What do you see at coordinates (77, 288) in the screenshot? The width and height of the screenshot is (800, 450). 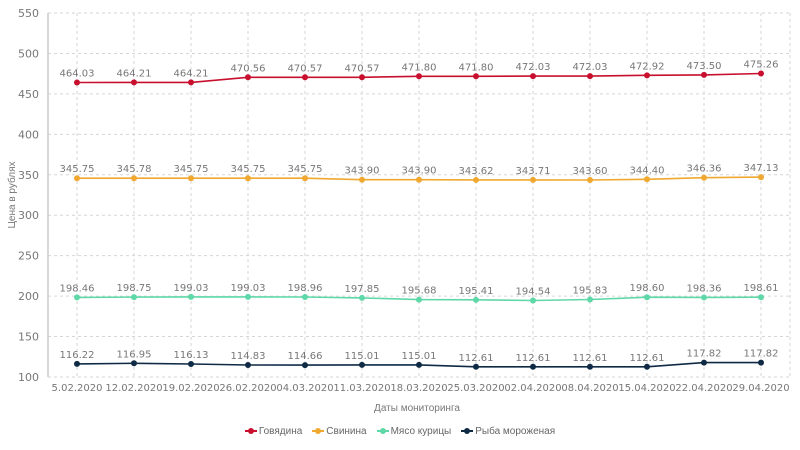 I see `data-label: 198.46` at bounding box center [77, 288].